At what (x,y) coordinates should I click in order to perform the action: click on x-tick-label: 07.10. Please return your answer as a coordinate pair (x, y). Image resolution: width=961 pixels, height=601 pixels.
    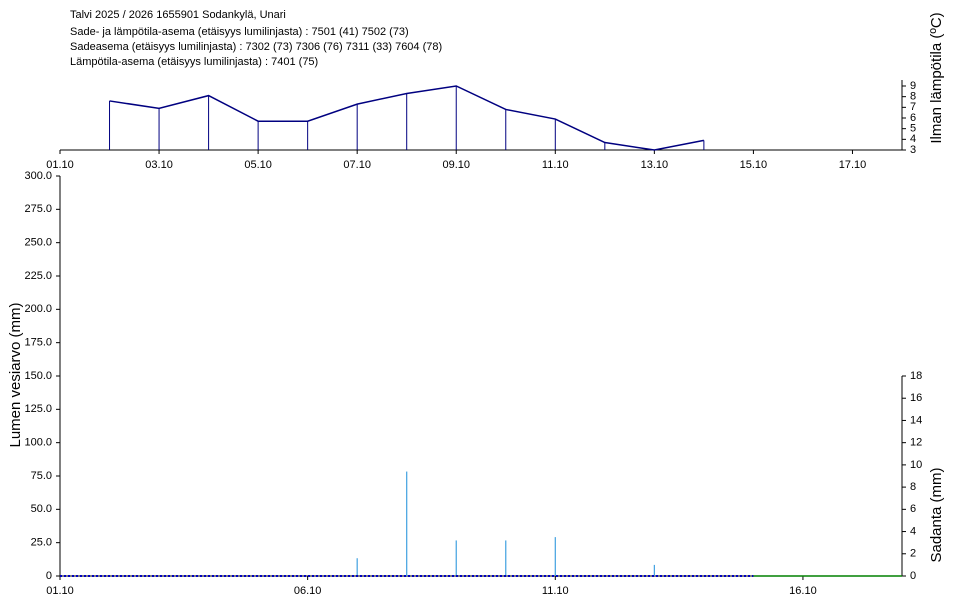
    Looking at the image, I should click on (357, 165).